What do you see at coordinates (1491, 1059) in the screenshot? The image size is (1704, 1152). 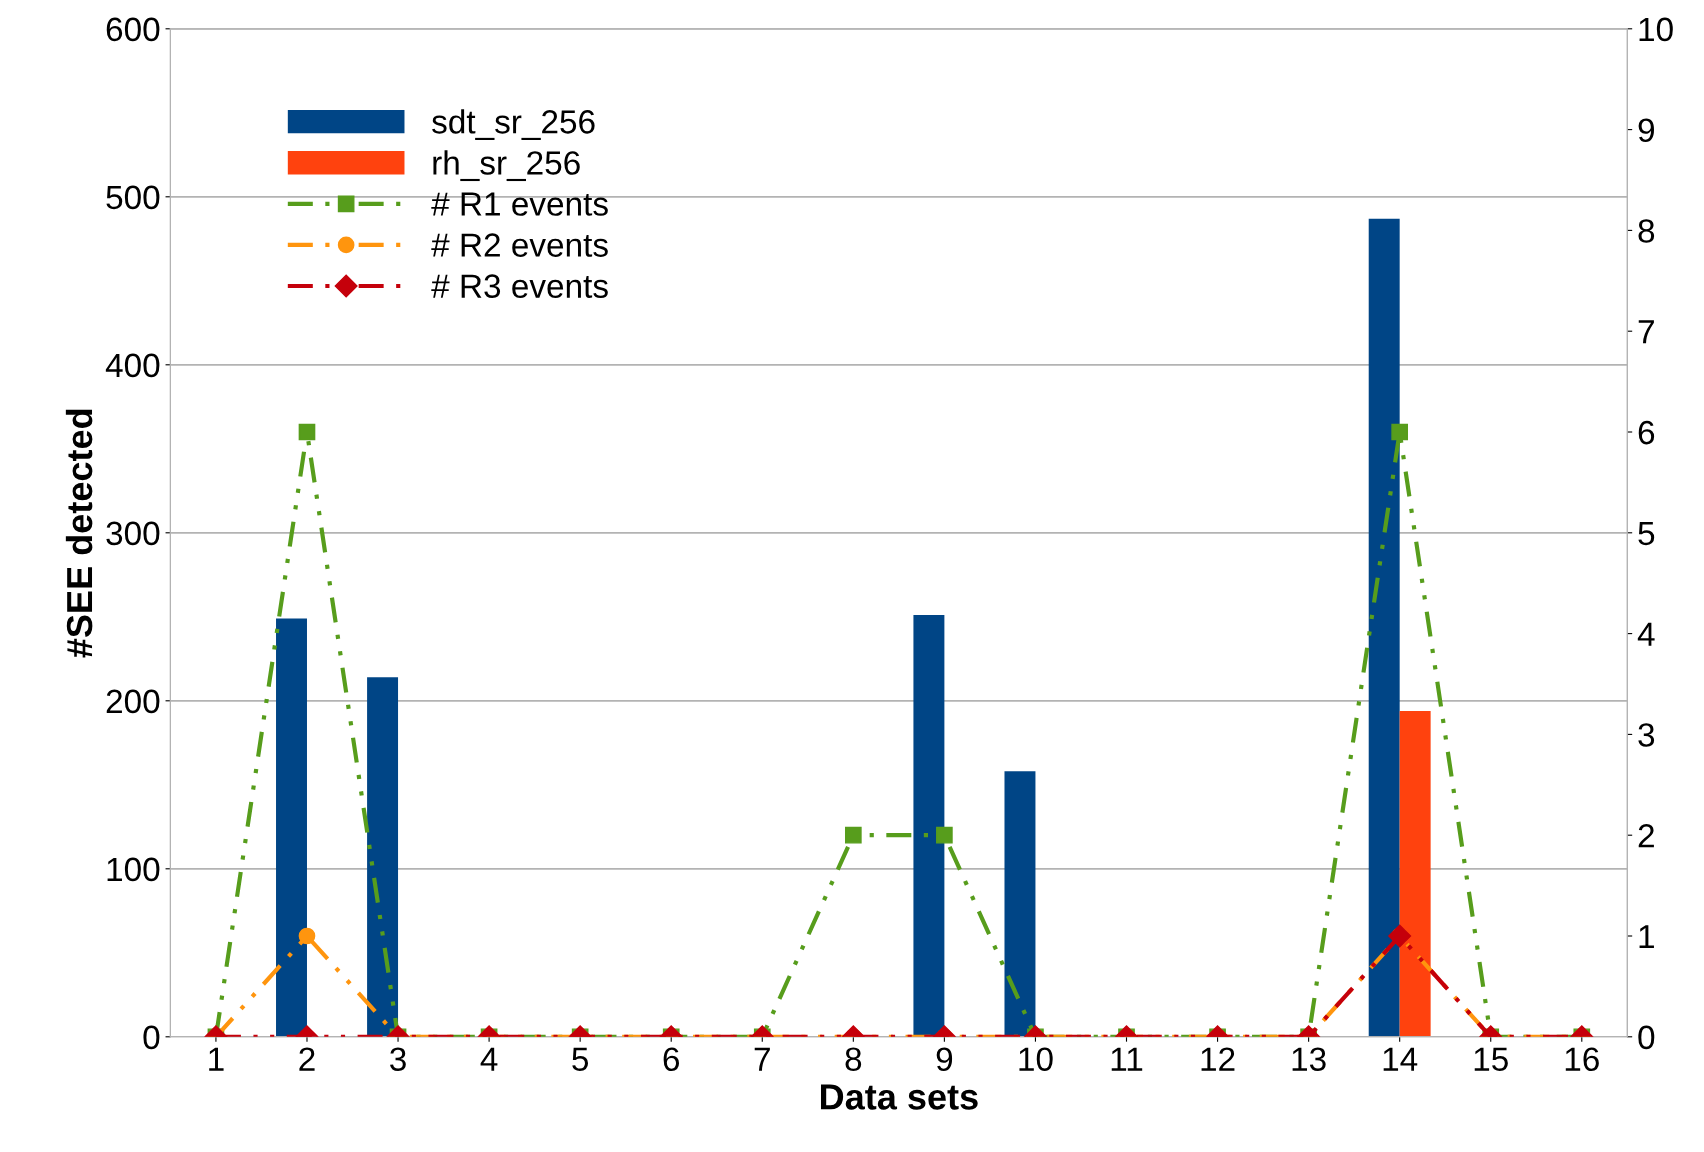 I see `x-tick-label: 15` at bounding box center [1491, 1059].